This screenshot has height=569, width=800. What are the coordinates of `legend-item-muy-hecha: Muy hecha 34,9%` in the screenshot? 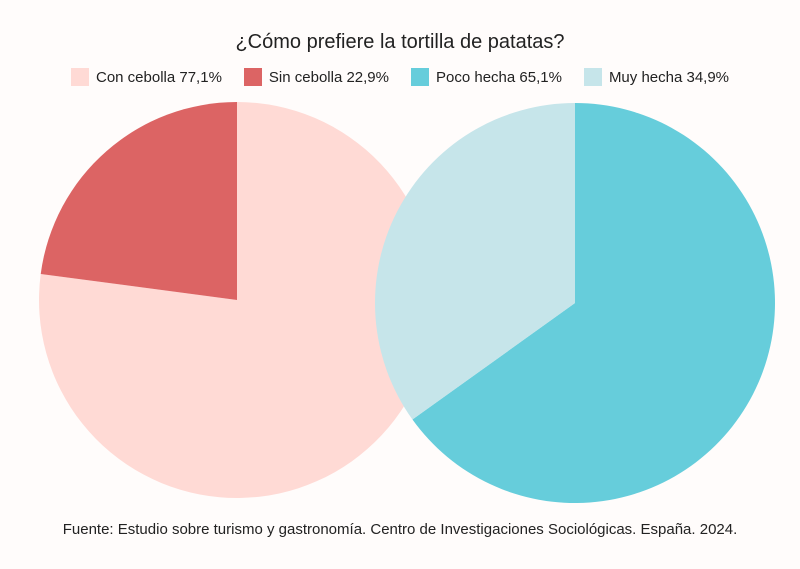 It's located at (656, 77).